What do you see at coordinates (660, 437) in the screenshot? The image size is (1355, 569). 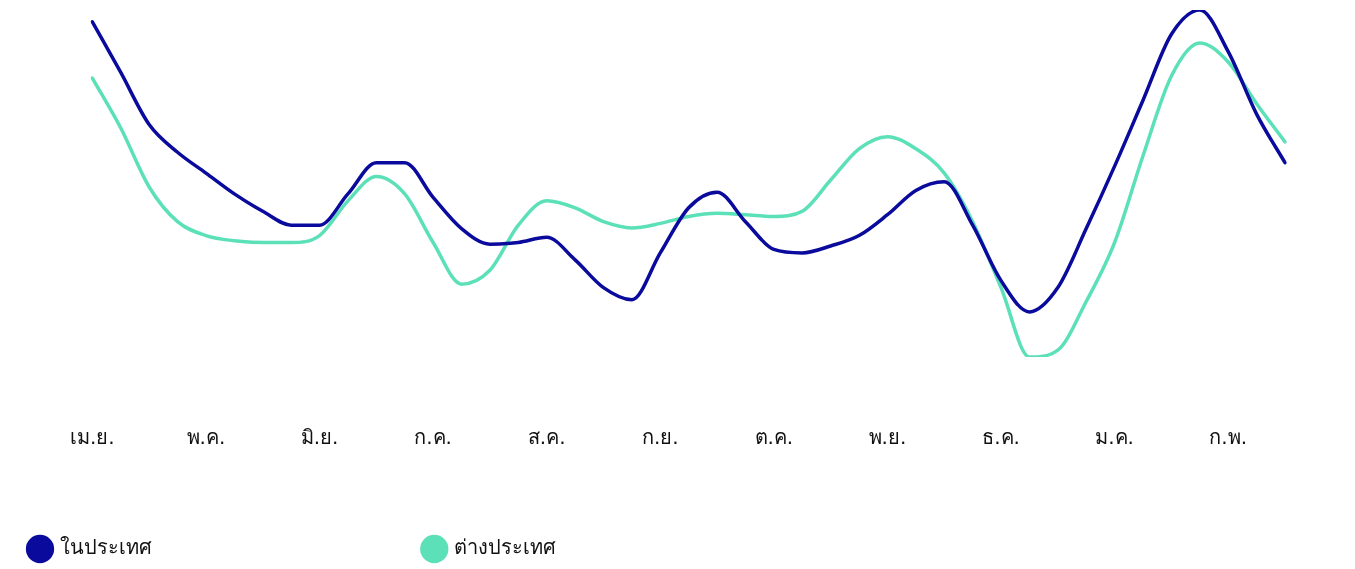 I see `x-tick-label: ก.ย.` at bounding box center [660, 437].